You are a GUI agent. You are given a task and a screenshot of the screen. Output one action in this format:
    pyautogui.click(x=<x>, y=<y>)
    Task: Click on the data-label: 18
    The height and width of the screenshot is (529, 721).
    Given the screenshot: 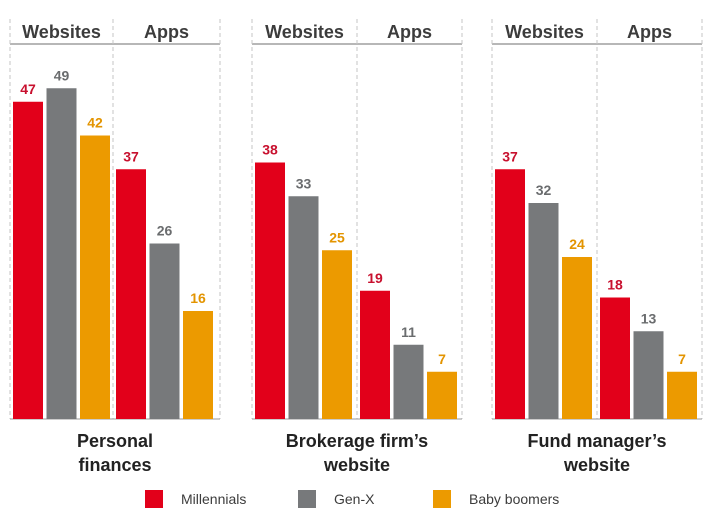 What is the action you would take?
    pyautogui.click(x=615, y=285)
    